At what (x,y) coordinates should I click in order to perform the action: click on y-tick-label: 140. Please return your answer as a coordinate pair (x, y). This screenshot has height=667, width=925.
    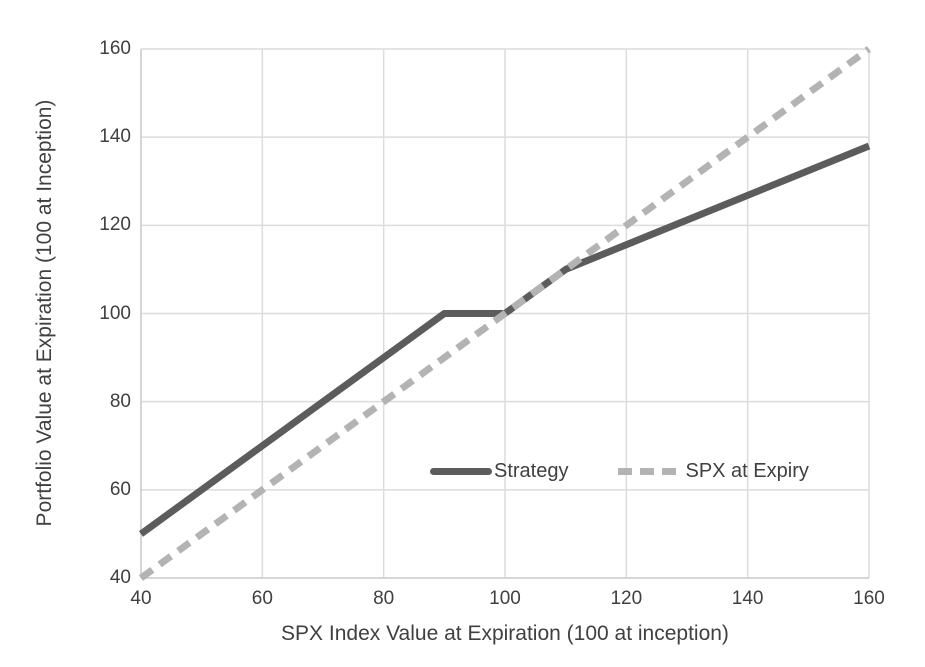
    Looking at the image, I should click on (115, 137).